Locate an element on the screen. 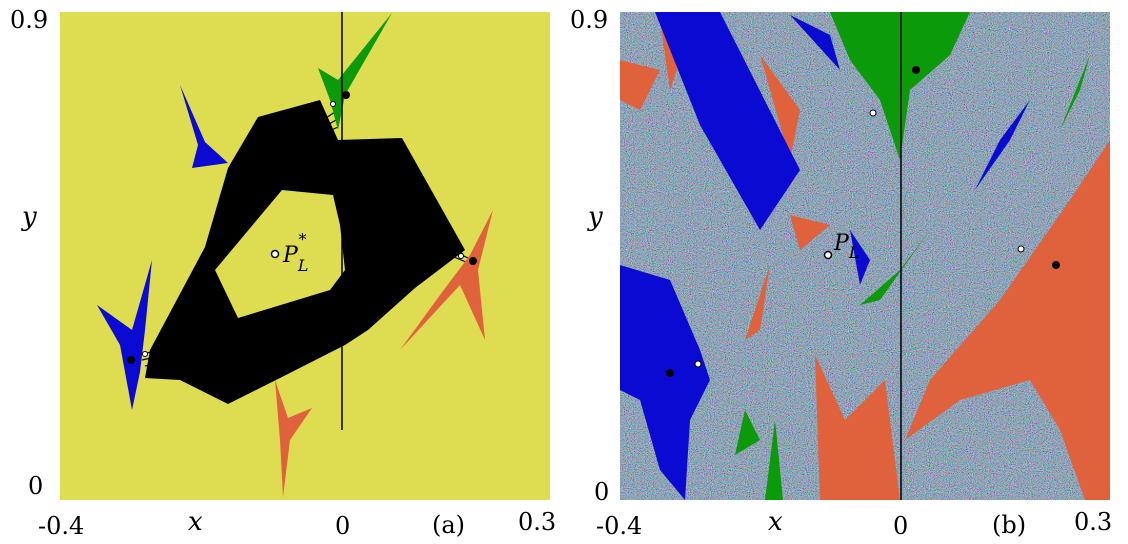 This screenshot has height=544, width=1128. panel-a-red-spike-right is located at coordinates (446, 280).